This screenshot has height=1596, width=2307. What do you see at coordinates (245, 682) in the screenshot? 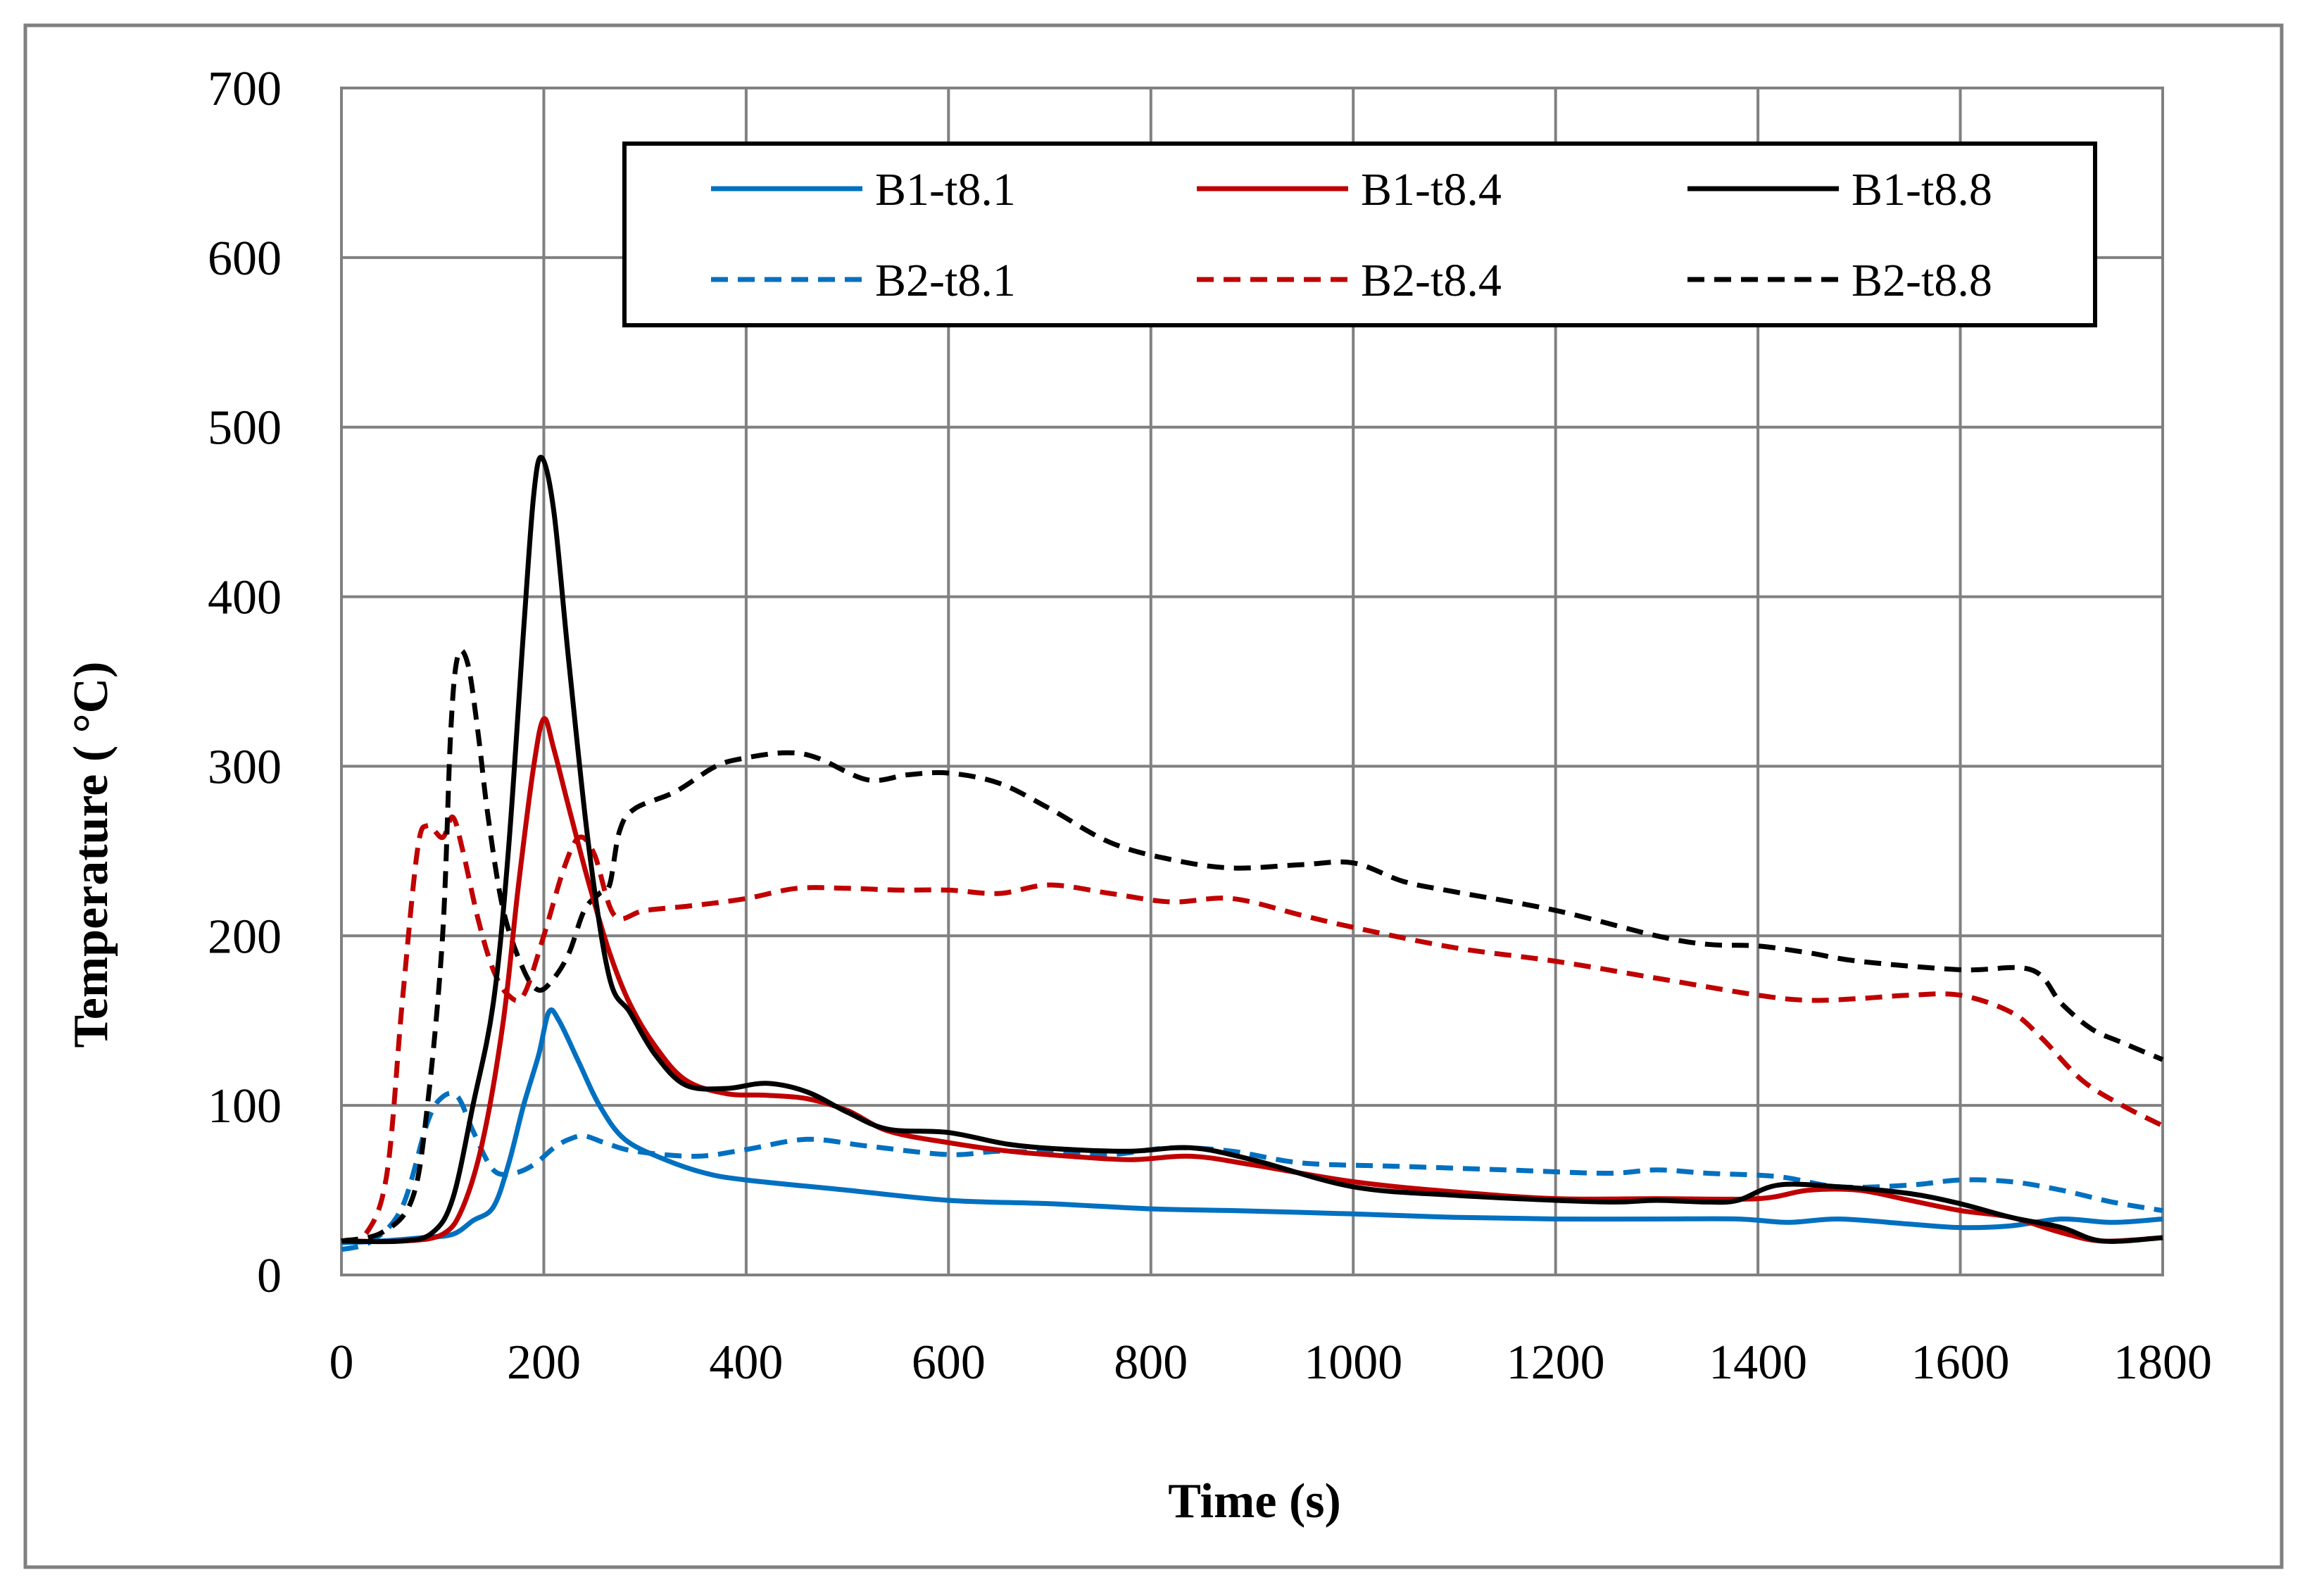
I see `y-axis-tick-labels: 0 100 200 300 400 500 600 700` at bounding box center [245, 682].